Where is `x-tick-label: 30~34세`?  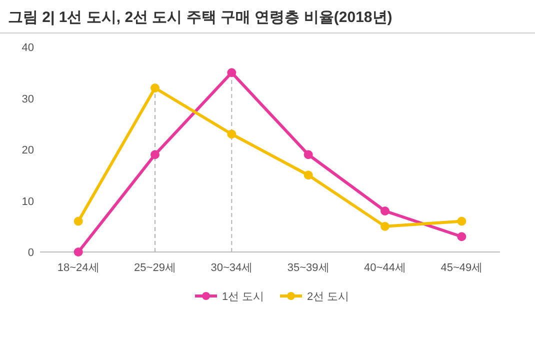
x-tick-label: 30~34세 is located at coordinates (231, 268).